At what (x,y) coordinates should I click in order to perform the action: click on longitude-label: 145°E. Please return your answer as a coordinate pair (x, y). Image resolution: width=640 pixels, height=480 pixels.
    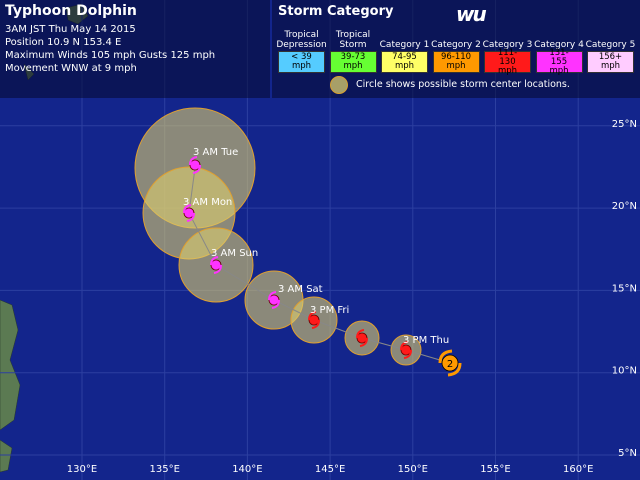
    Looking at the image, I should click on (330, 469).